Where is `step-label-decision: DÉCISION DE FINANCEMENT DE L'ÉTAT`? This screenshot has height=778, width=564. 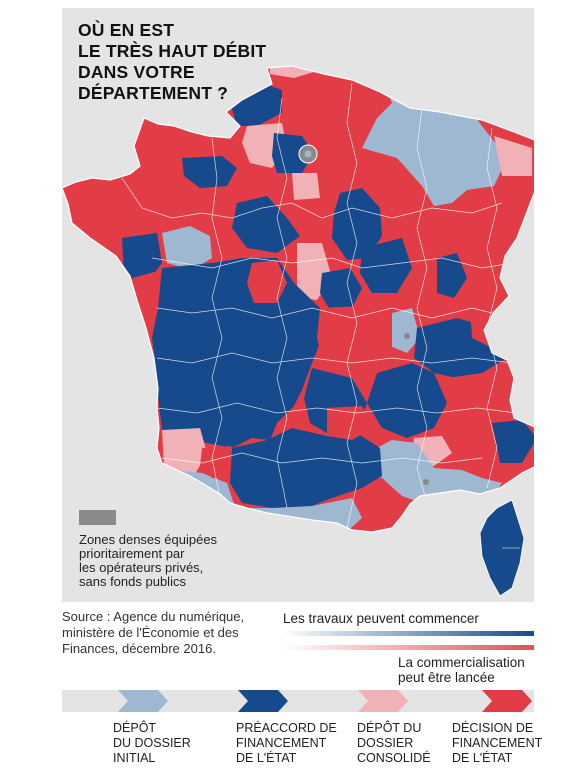
step-label-decision: DÉCISION DE FINANCEMENT DE L'ÉTAT is located at coordinates (497, 743).